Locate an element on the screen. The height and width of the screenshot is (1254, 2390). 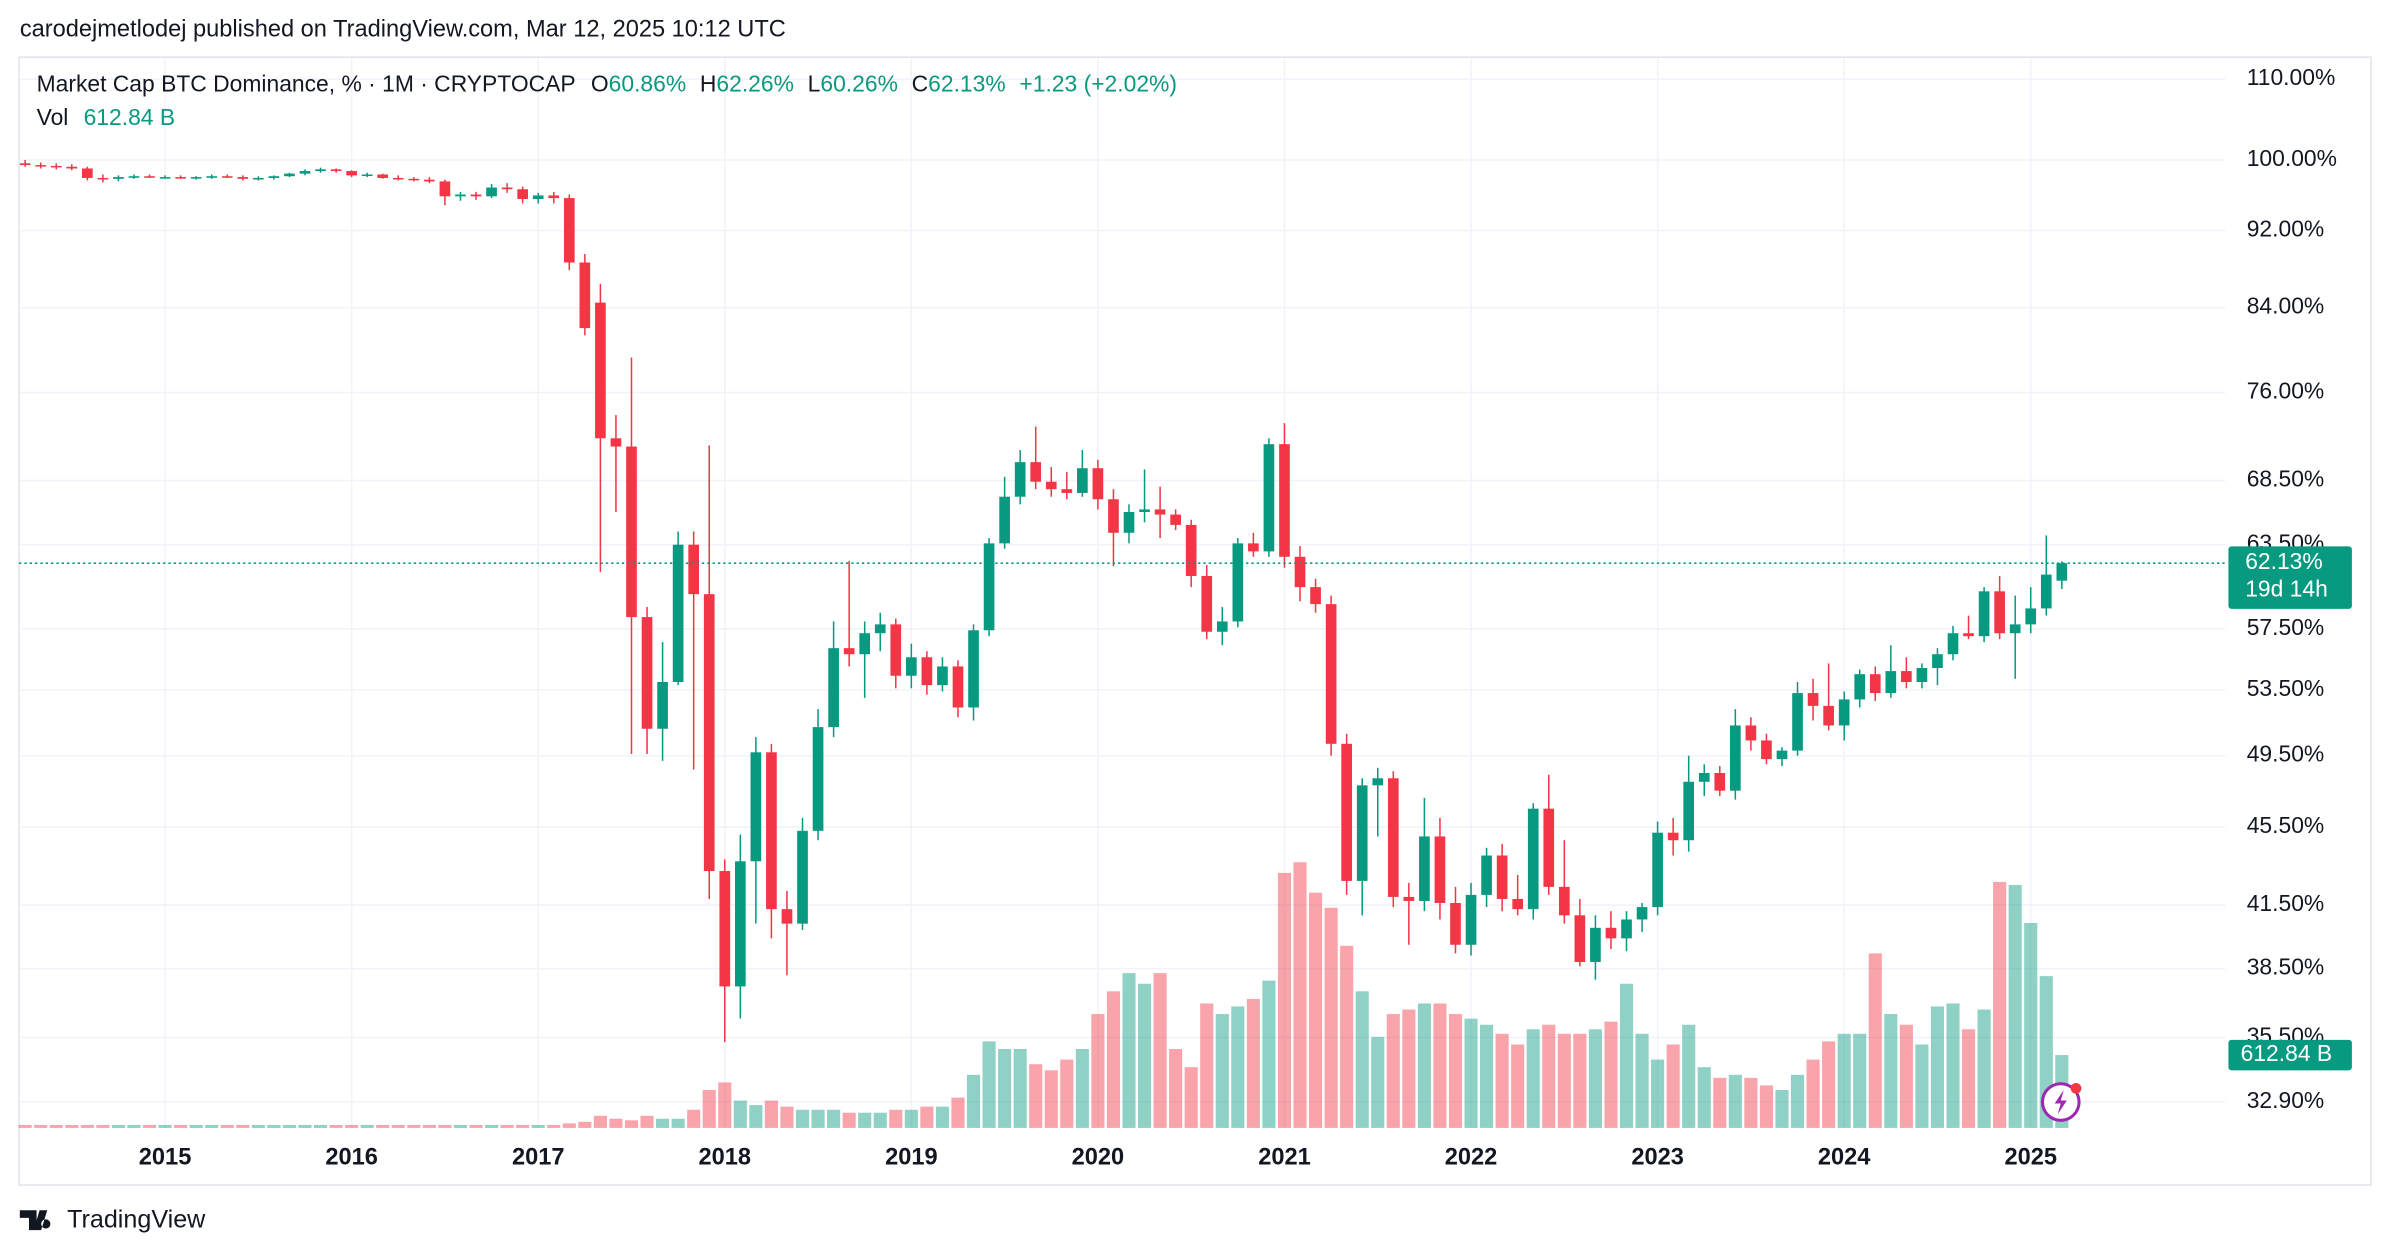
legend-key: H is located at coordinates (708, 83).